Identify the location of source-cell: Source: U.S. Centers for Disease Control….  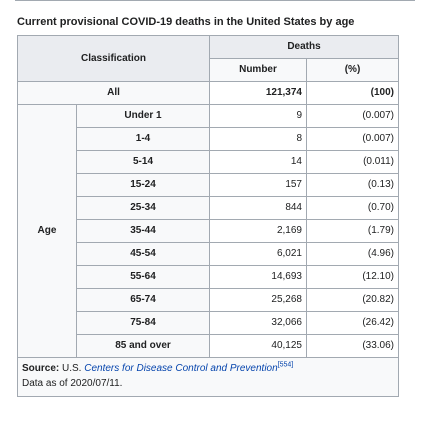
(208, 377).